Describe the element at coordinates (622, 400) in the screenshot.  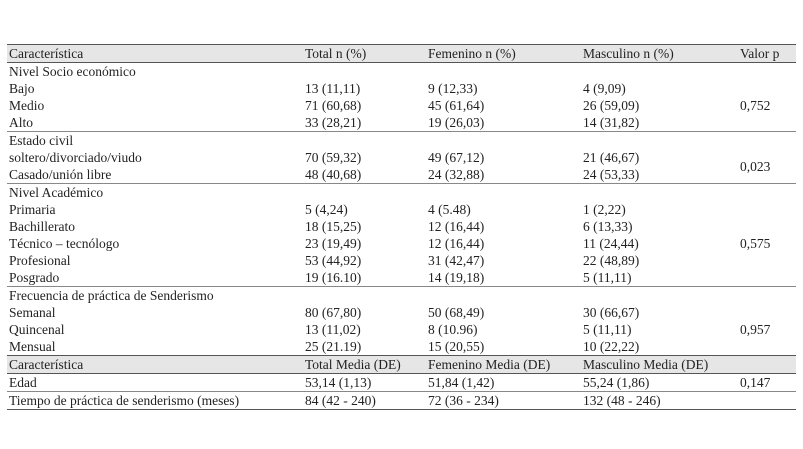
I see `value-cell: 132 (48 - 246)` at that location.